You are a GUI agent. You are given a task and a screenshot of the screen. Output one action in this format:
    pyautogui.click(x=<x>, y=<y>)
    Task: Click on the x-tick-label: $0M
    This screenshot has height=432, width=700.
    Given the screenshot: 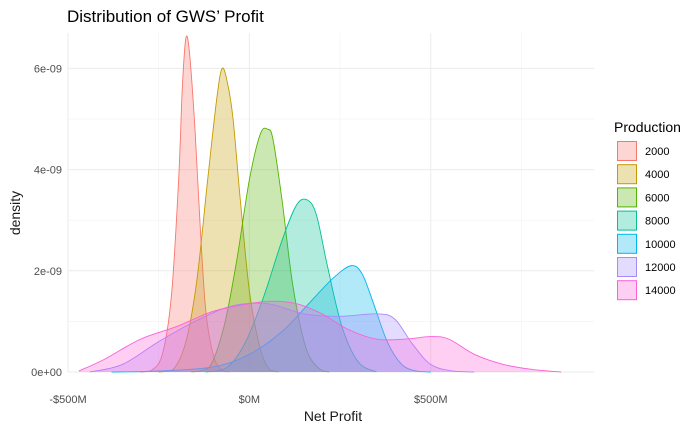 What is the action you would take?
    pyautogui.click(x=249, y=400)
    